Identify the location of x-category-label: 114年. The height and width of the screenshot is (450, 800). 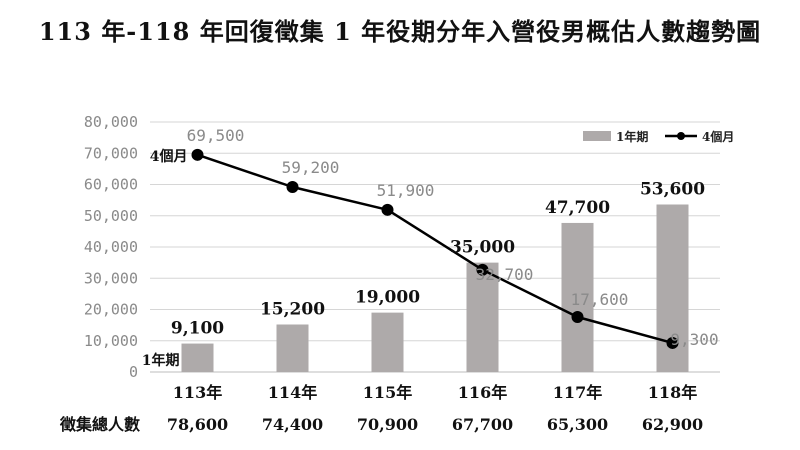
(292, 392).